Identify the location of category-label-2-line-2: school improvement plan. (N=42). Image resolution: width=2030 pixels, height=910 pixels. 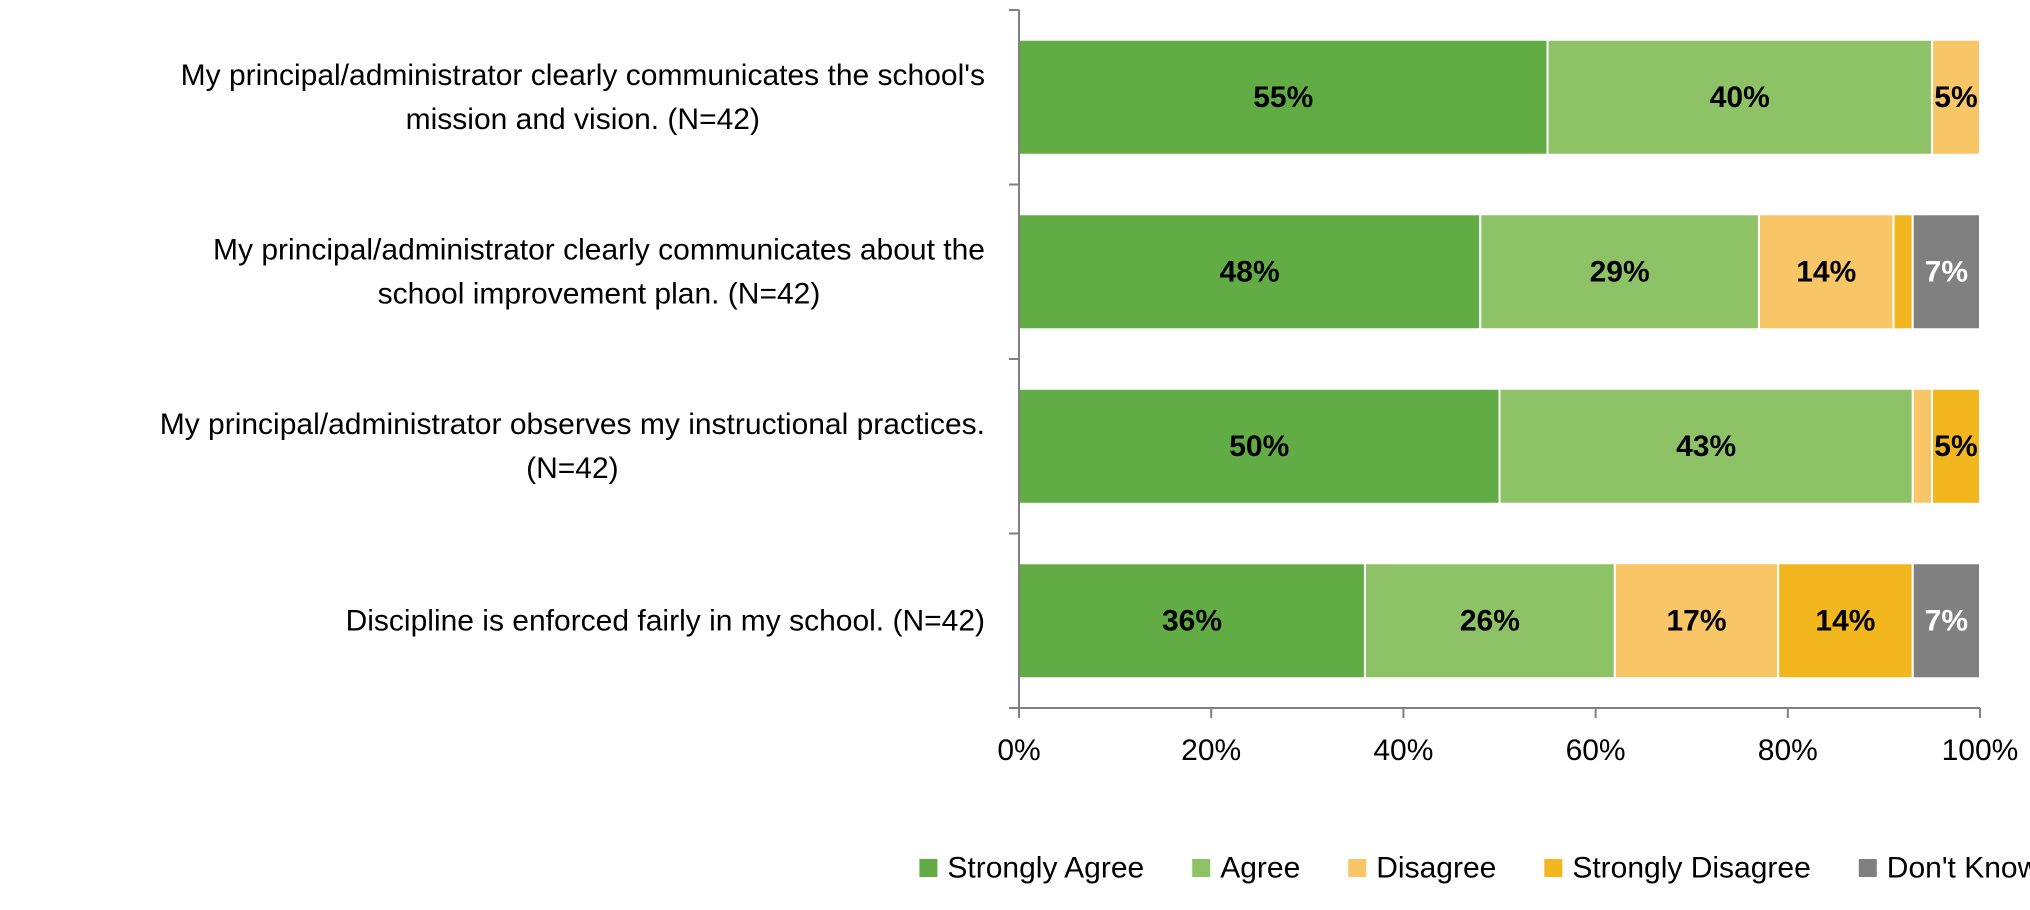
(599, 293).